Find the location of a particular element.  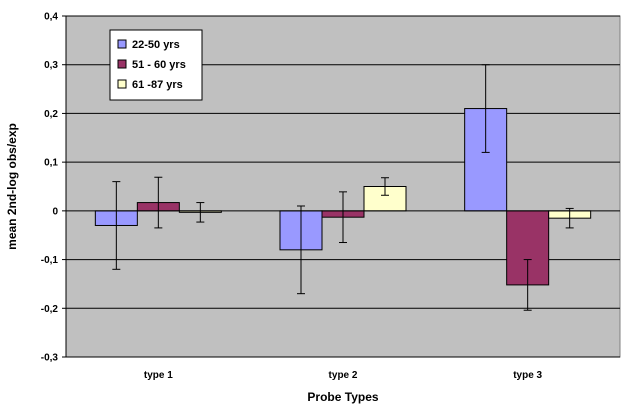

x-axis-title: Probe Types is located at coordinates (342, 397).